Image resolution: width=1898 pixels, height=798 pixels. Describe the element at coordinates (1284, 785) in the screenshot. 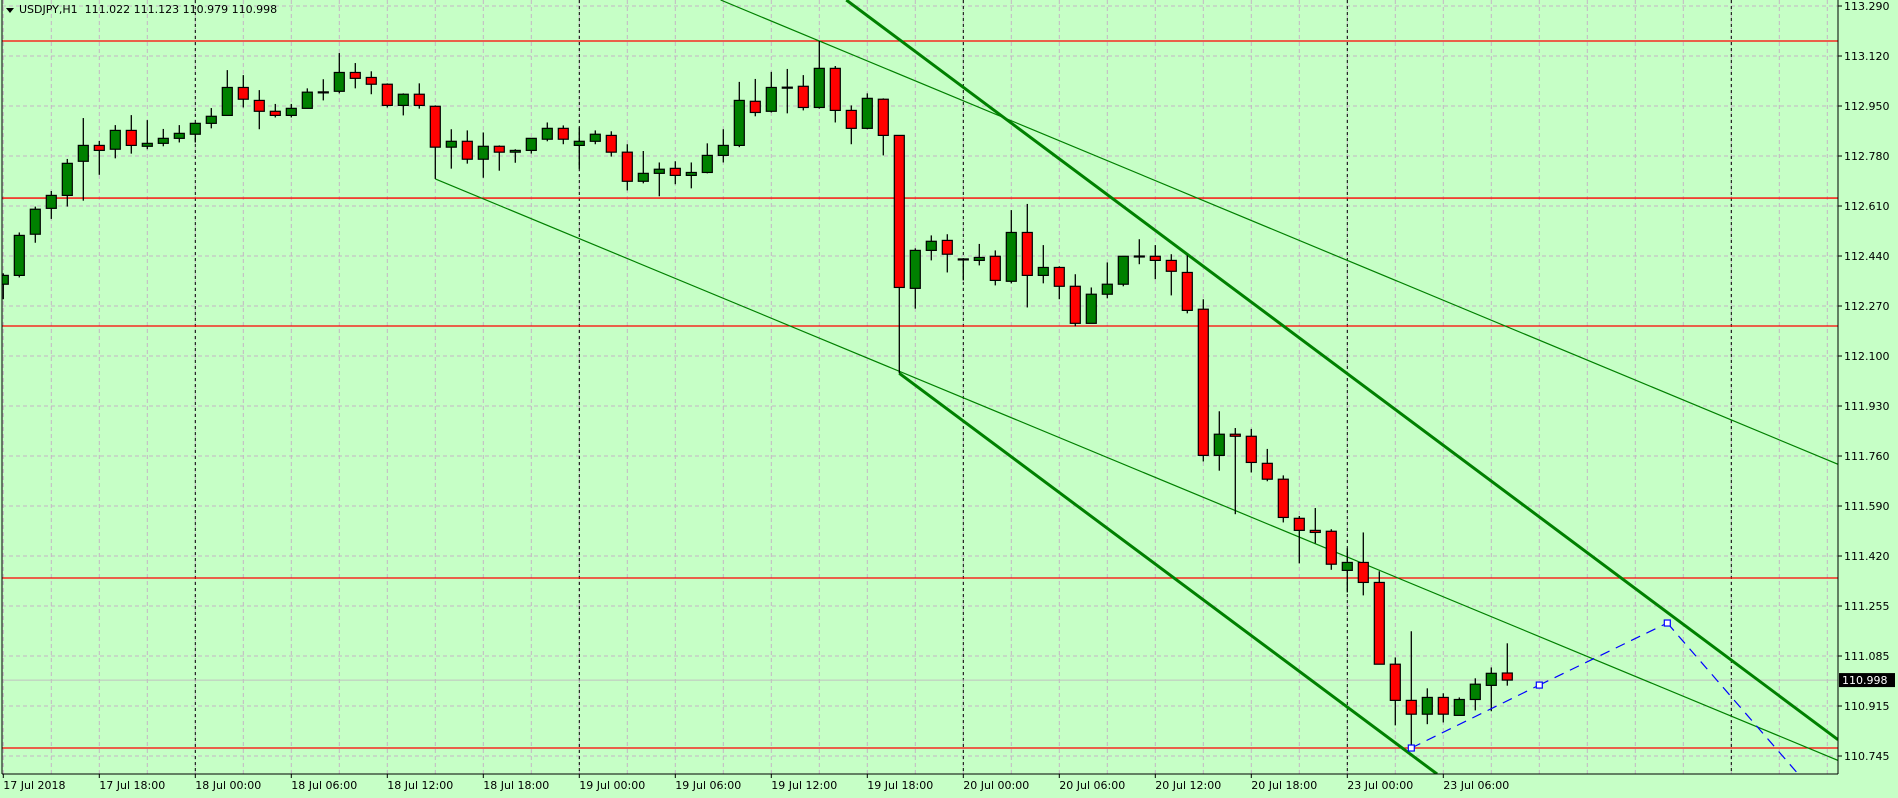

I see `time-tick-label: 20 Jul 18:00` at that location.